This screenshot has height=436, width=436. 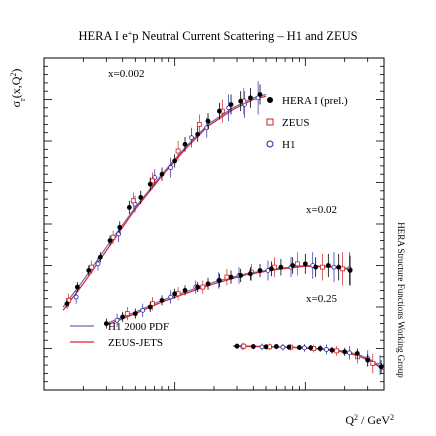 I want to click on x-axis-label-sup2: 2, so click(x=392, y=417).